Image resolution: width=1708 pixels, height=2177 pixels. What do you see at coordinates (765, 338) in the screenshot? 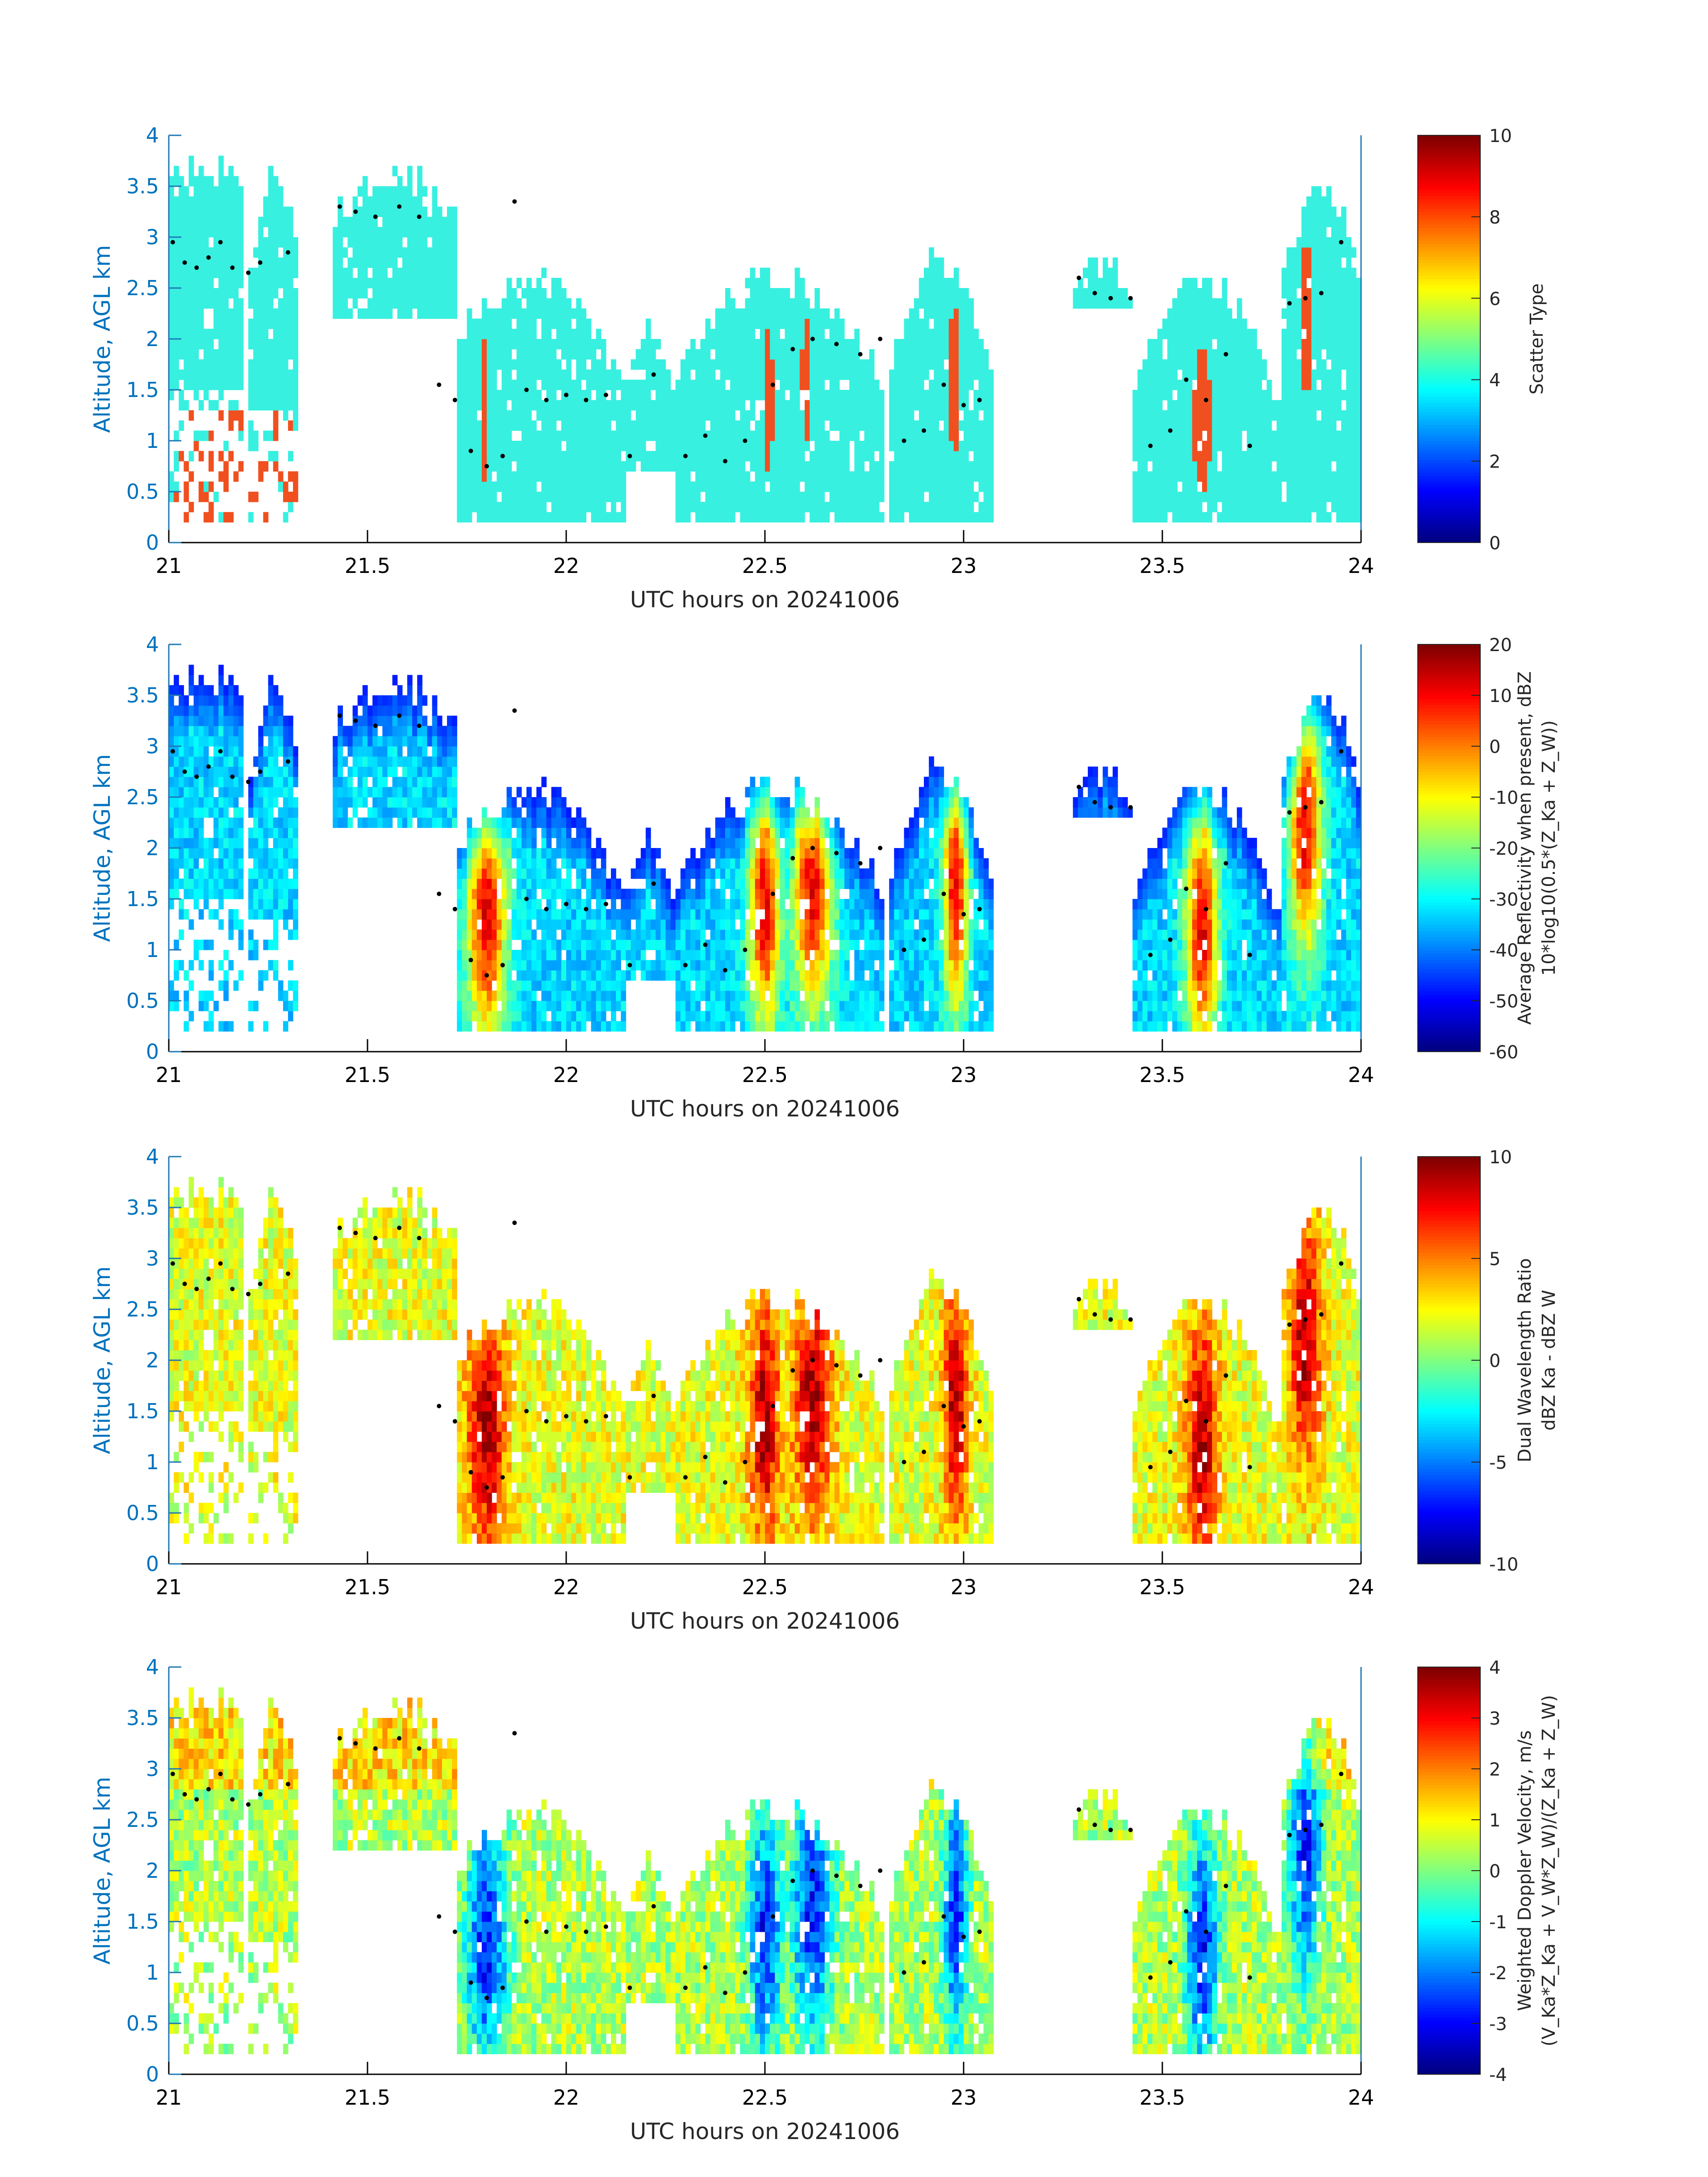
I see `heatmap-cells` at bounding box center [765, 338].